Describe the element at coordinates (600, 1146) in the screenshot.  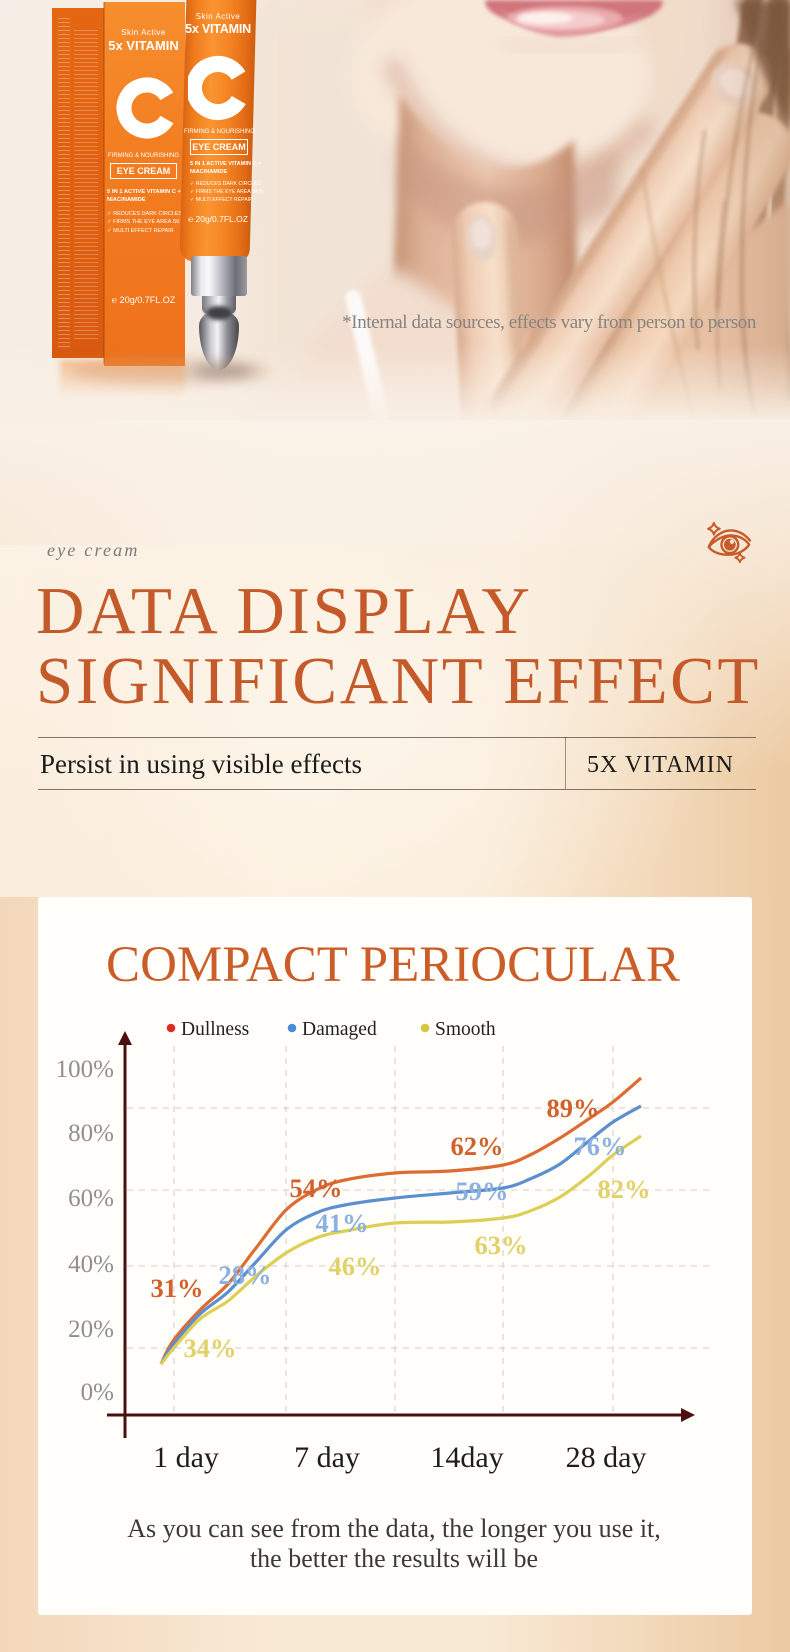
I see `svg-text: 76%` at that location.